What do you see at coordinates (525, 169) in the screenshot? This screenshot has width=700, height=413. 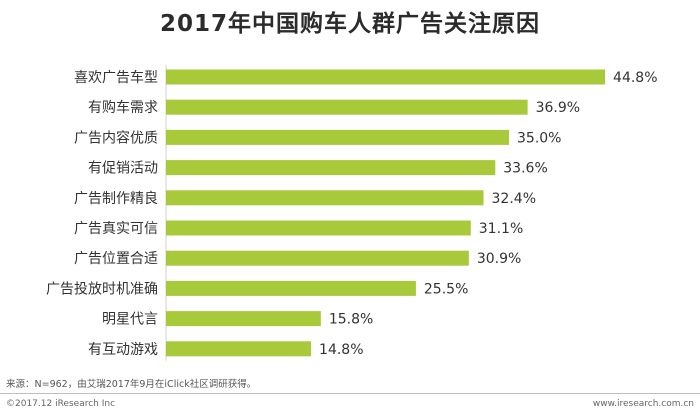 I see `value-label: 33.6%` at bounding box center [525, 169].